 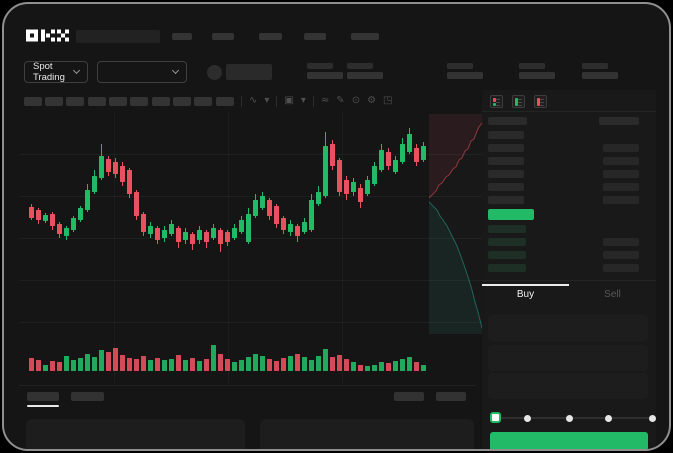 I want to click on book-asks-only-icon, so click(x=540, y=101).